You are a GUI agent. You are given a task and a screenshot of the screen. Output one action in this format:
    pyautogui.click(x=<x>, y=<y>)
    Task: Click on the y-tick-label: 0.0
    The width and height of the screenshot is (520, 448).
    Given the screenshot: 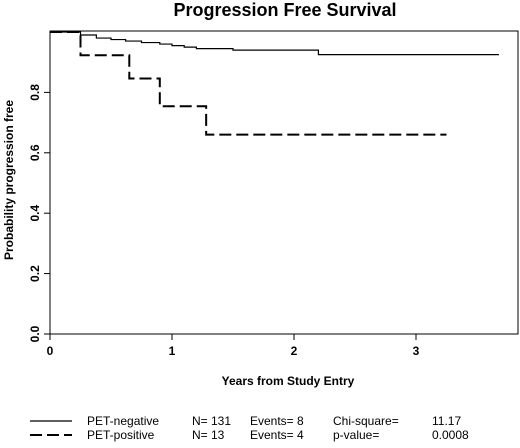 What is the action you would take?
    pyautogui.click(x=35, y=333)
    